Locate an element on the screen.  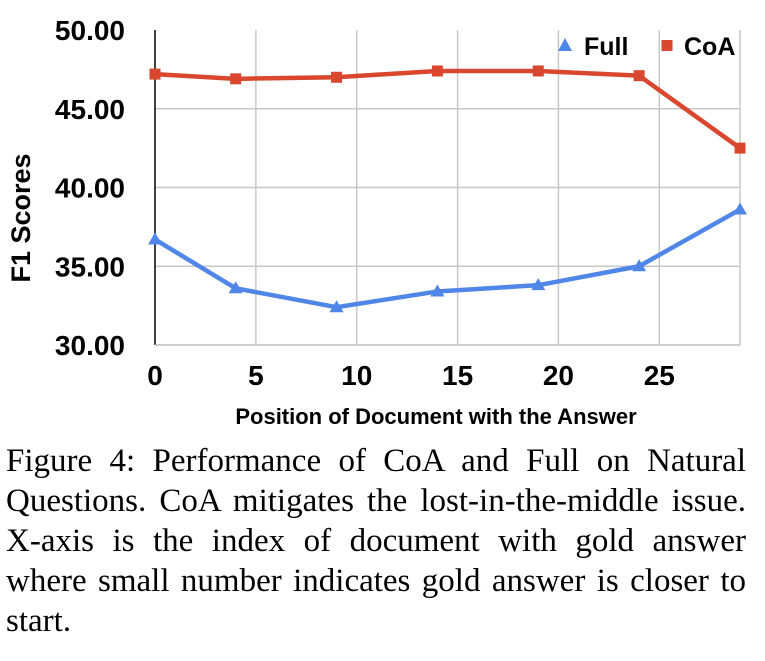
y-tick-label: 30.00 is located at coordinates (90, 345).